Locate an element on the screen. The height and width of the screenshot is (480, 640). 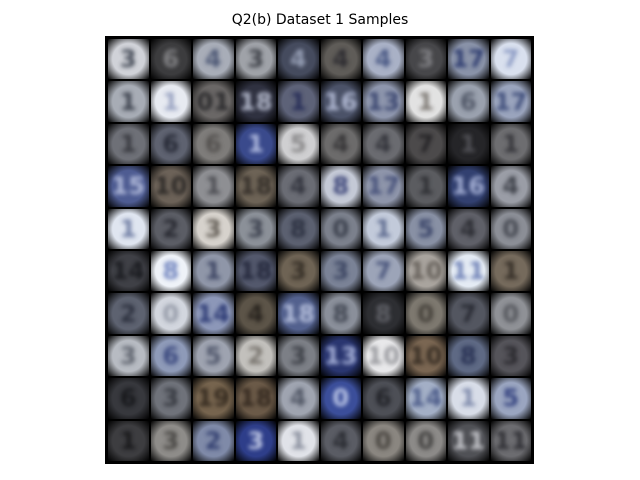
sample-image-56: 3 is located at coordinates (340, 271).